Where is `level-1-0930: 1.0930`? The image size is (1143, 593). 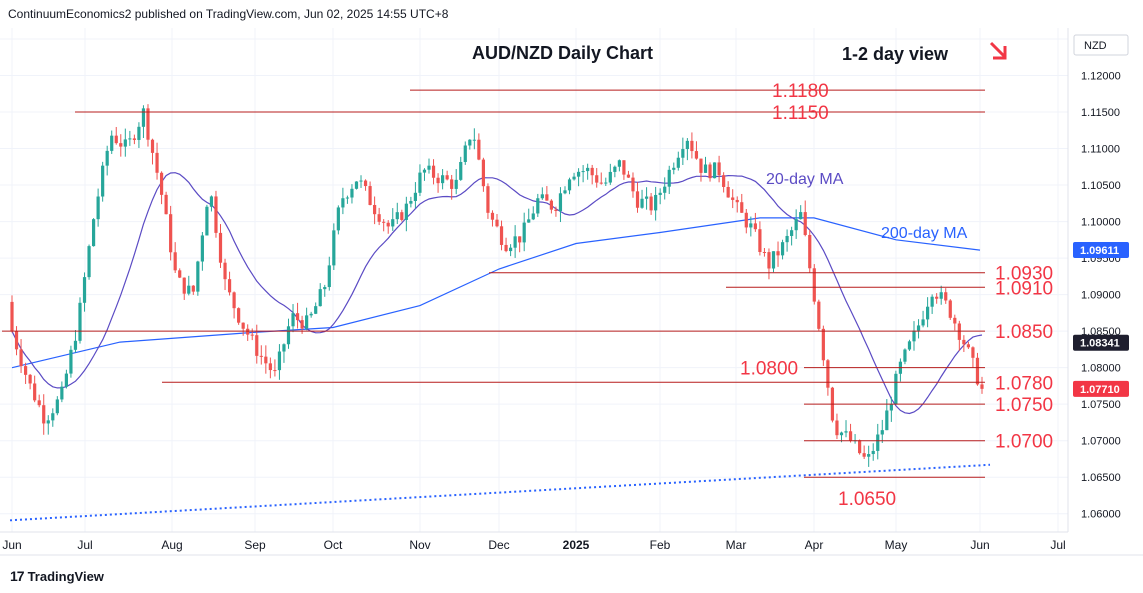 level-1-0930: 1.0930 is located at coordinates (771, 274).